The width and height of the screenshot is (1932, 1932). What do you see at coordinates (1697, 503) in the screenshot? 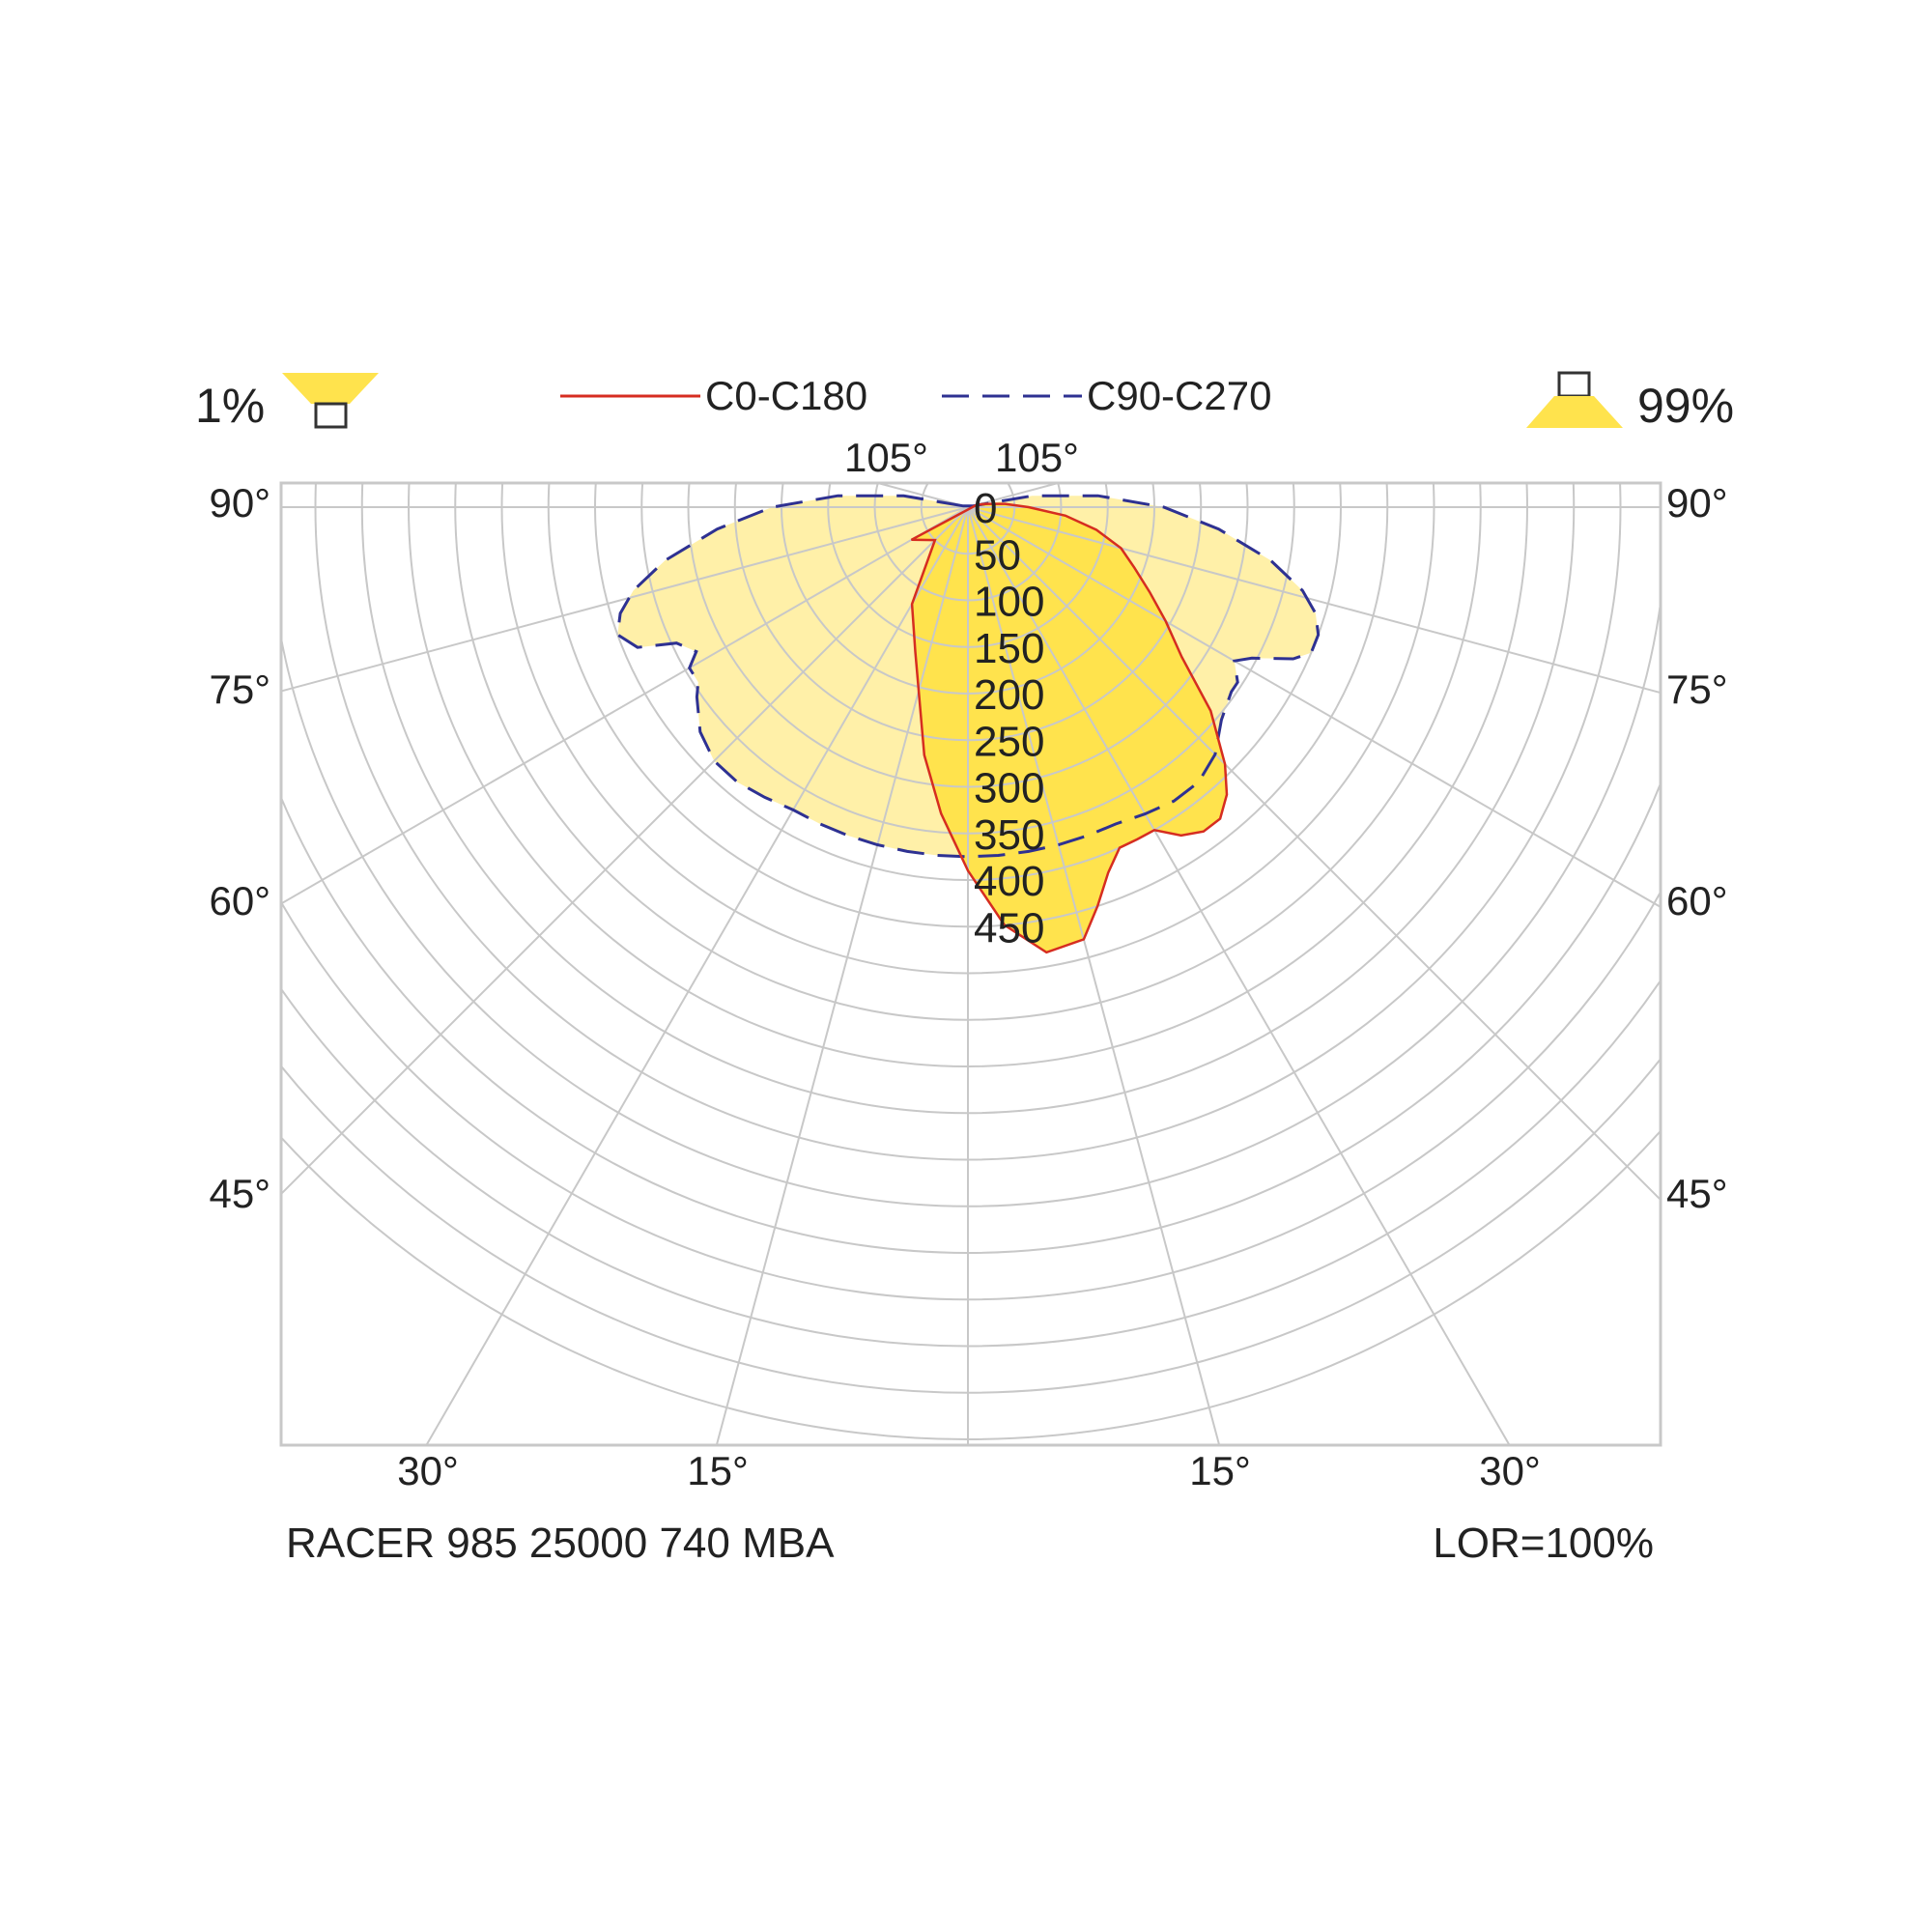
I see `angle-label-right-90: 90°` at bounding box center [1697, 503].